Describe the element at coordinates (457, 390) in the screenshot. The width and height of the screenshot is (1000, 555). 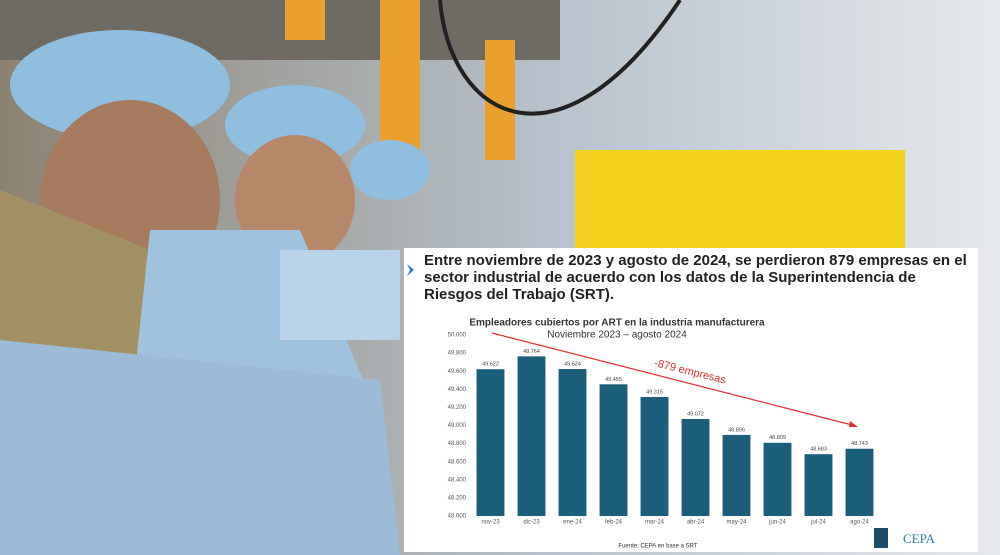
I see `y-tick-label: 49.400` at that location.